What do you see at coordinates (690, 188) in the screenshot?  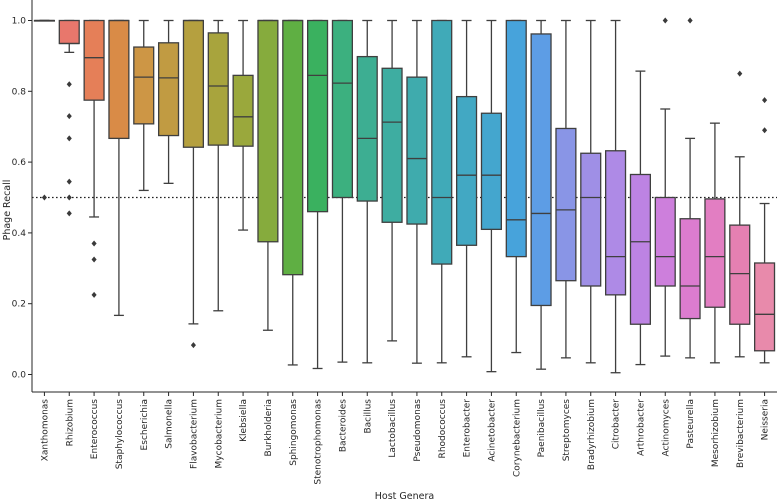 I see `box-group-pasteurella` at bounding box center [690, 188].